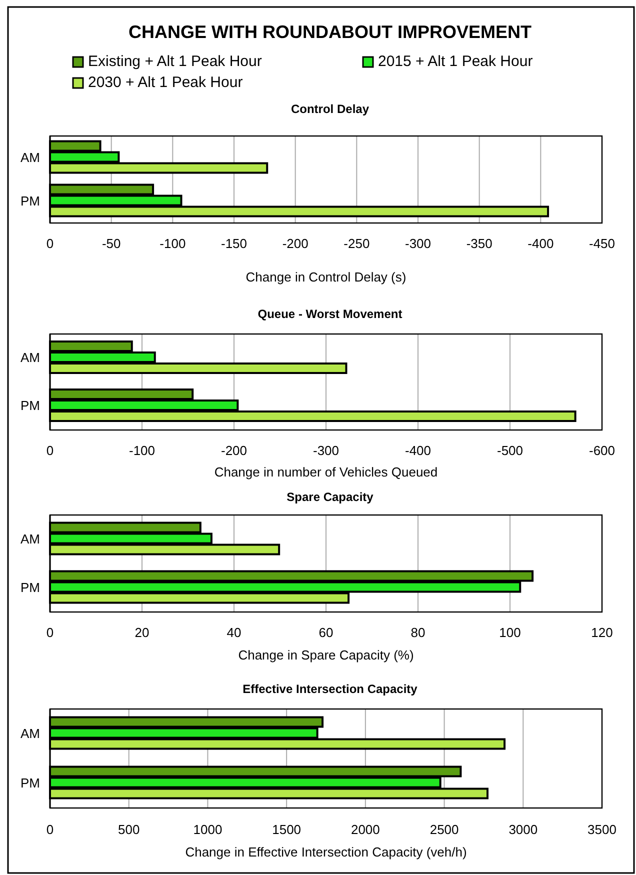  Describe the element at coordinates (326, 276) in the screenshot. I see `x-axis-title: Change in Control Delay (s)` at that location.